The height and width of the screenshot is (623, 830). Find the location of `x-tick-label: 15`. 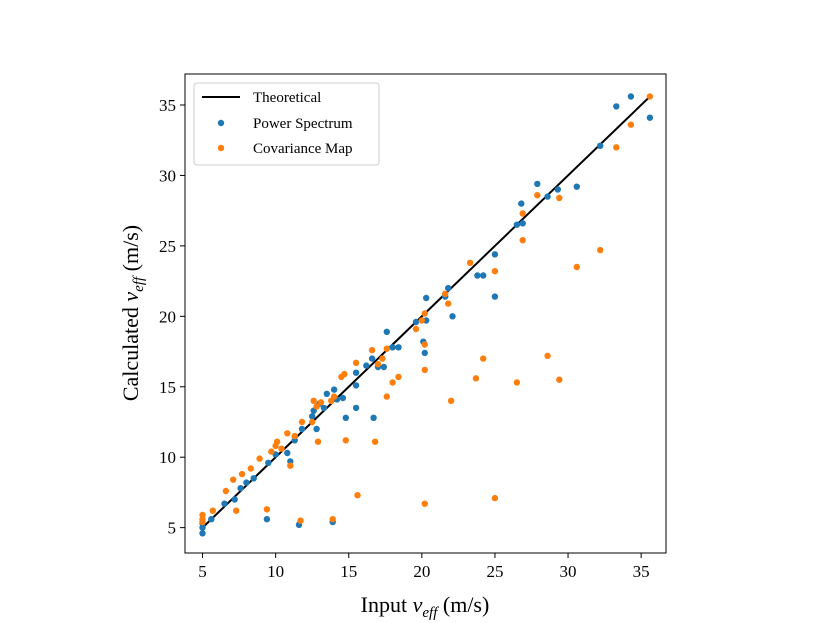

x-tick-label: 15 is located at coordinates (348, 571).